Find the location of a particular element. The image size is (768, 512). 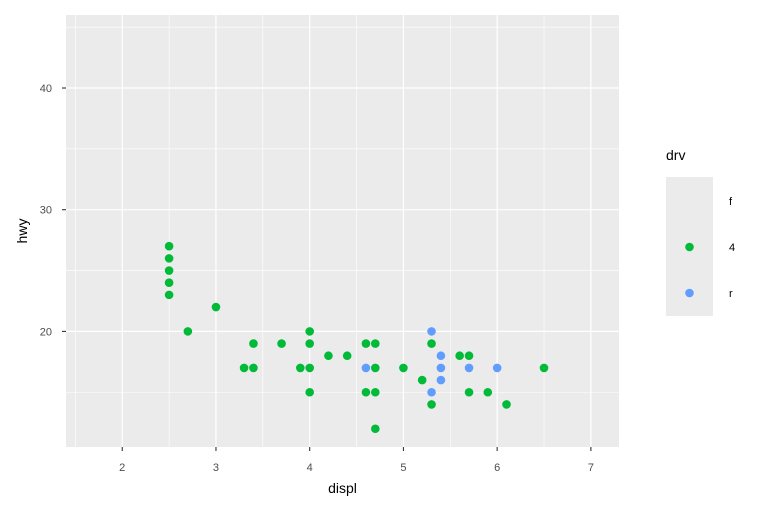

y-tick-label: 40 is located at coordinates (46, 89).